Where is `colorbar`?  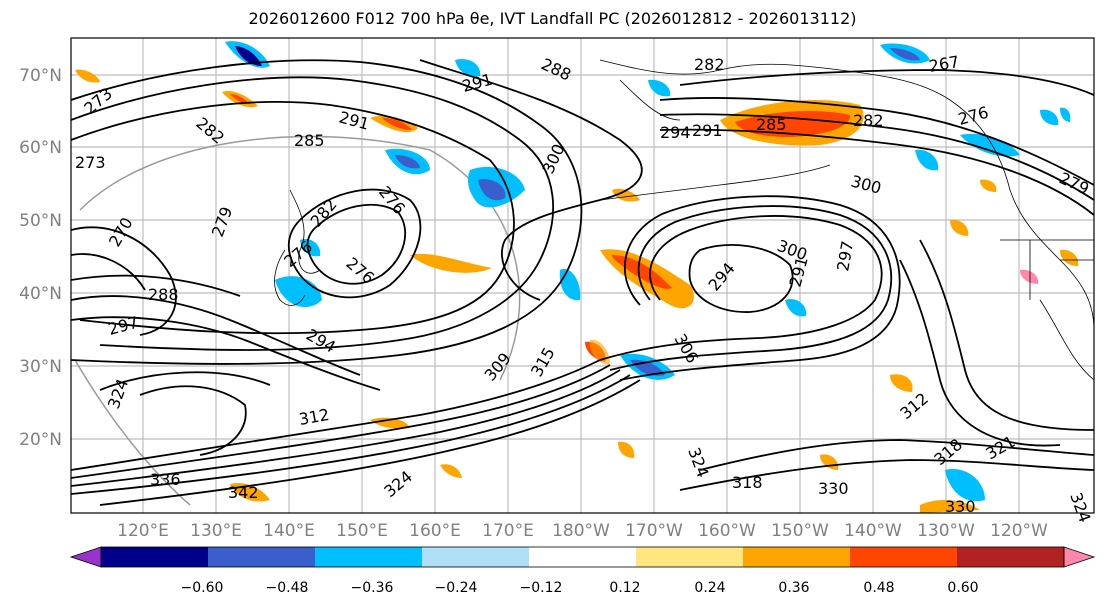
colorbar is located at coordinates (582, 557).